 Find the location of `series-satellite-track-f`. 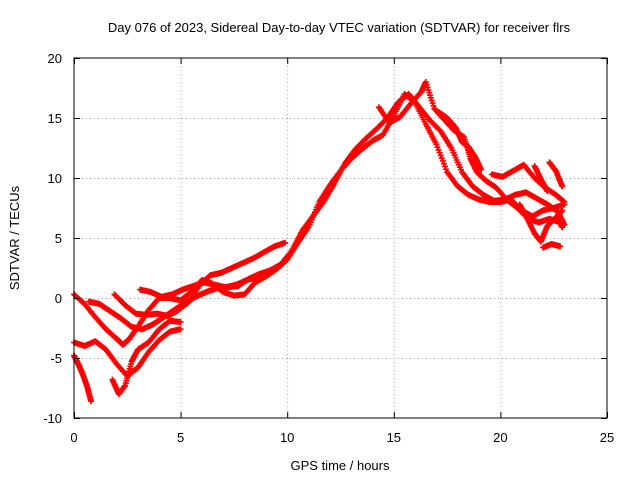

series-satellite-track-f is located at coordinates (146, 357).